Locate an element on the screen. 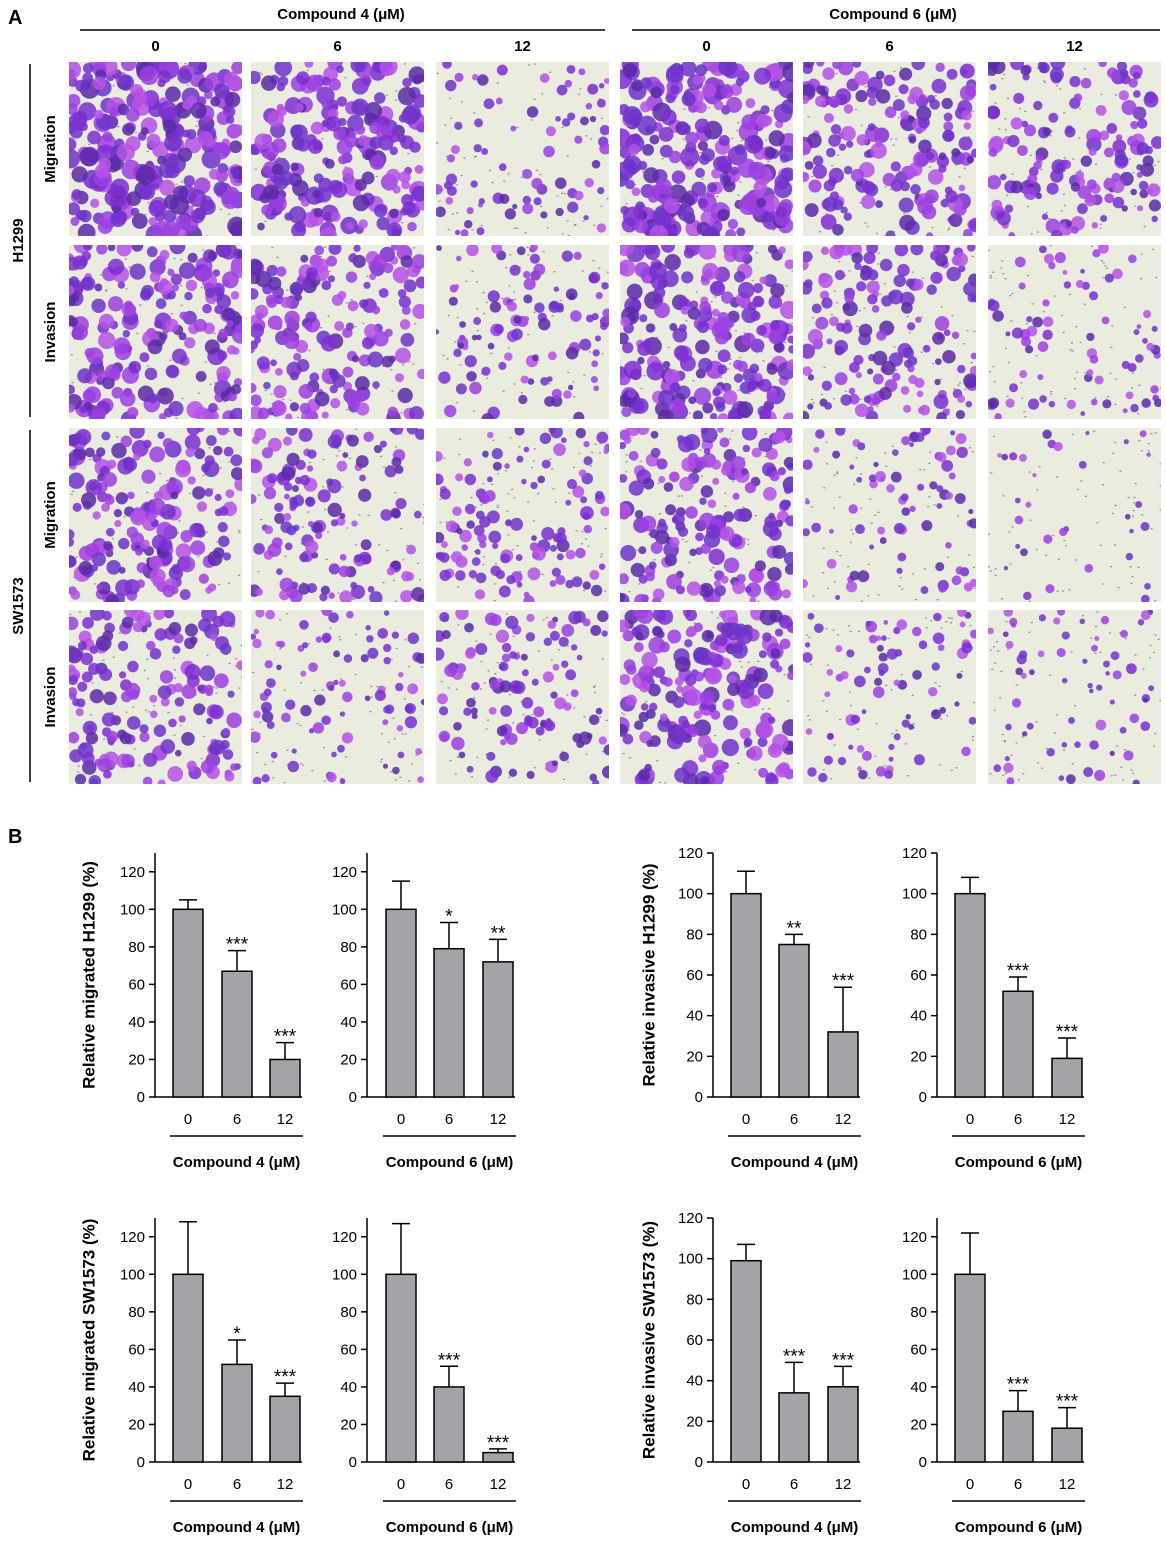 The image size is (1166, 1541). x-axis-title: Compound 6 (μM) is located at coordinates (450, 1162).